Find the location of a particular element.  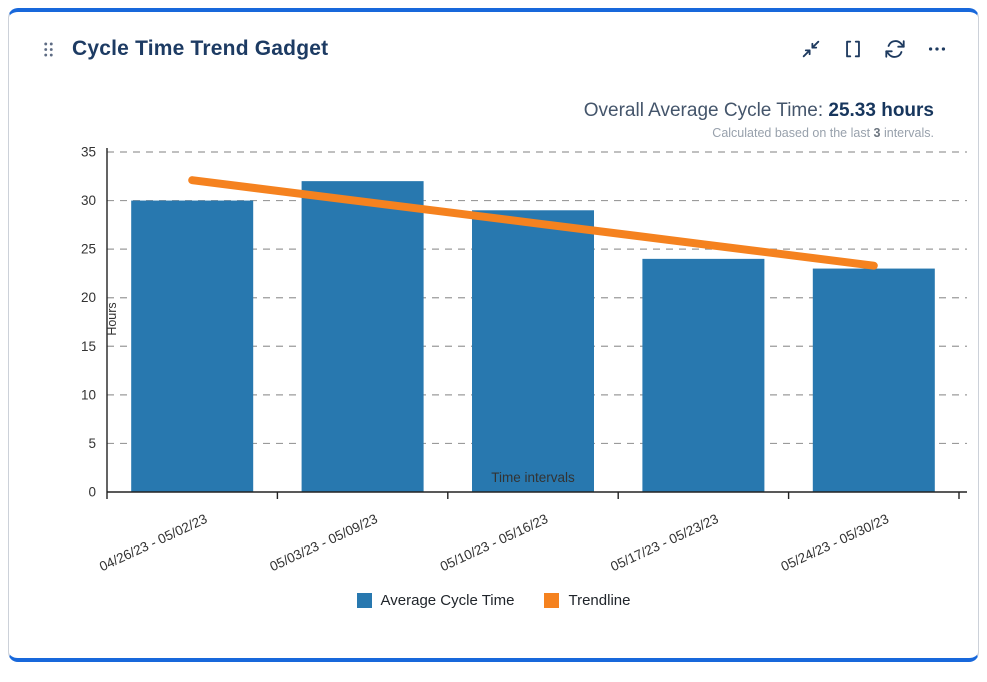

legend-item-trendline: Trendline is located at coordinates (587, 600).